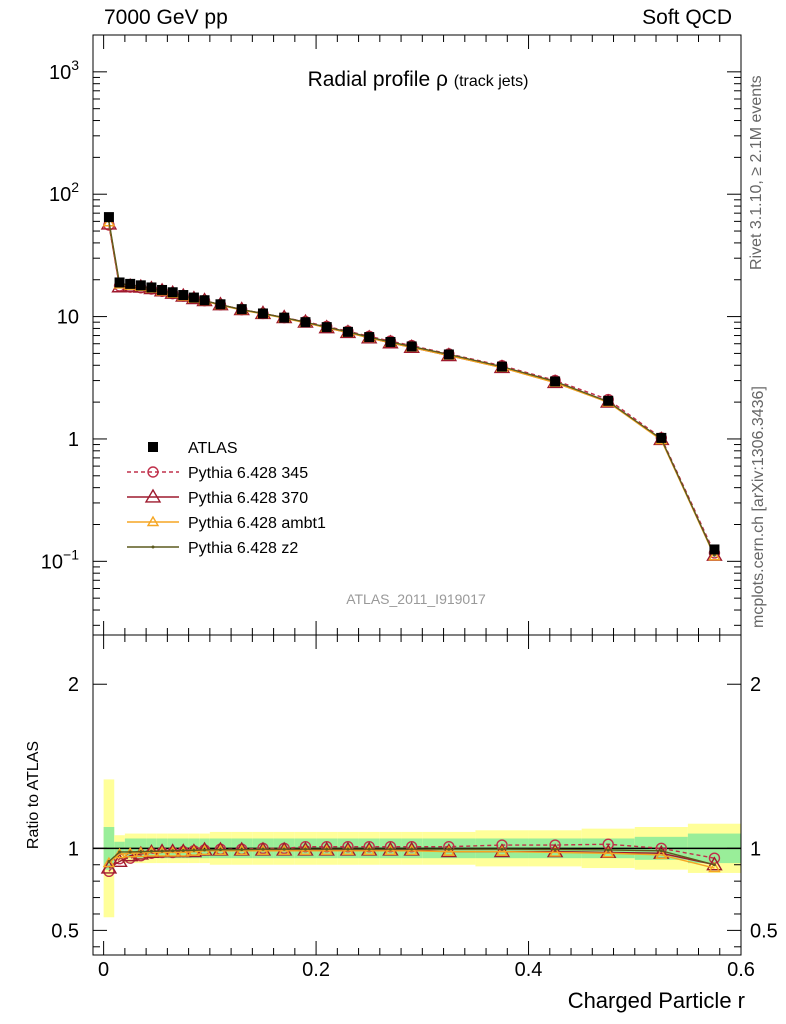 This screenshot has width=786, height=1024. Describe the element at coordinates (65, 931) in the screenshot. I see `ratio-tick-label-left: 0.5` at that location.